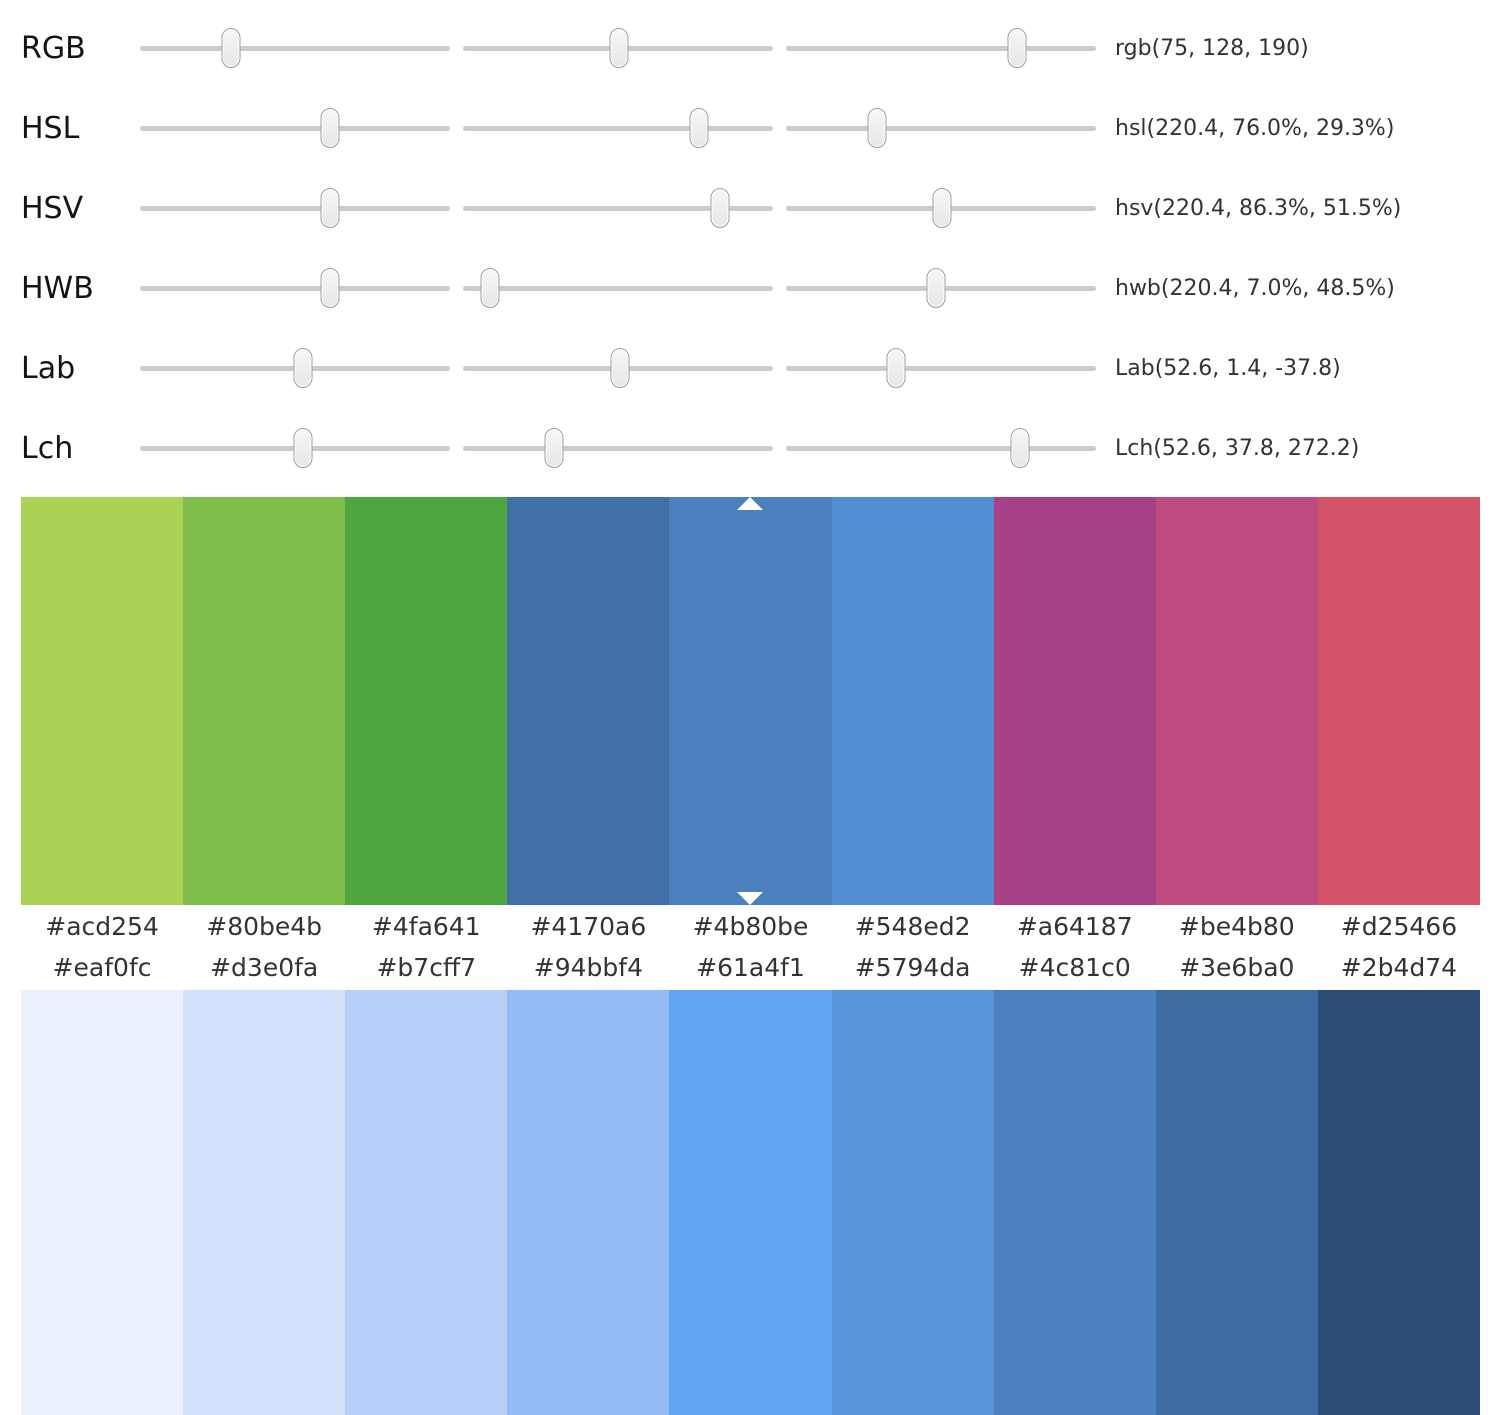 This screenshot has height=1415, width=1501. What do you see at coordinates (1074, 926) in the screenshot?
I see `swatch-hex-label: #a64187` at bounding box center [1074, 926].